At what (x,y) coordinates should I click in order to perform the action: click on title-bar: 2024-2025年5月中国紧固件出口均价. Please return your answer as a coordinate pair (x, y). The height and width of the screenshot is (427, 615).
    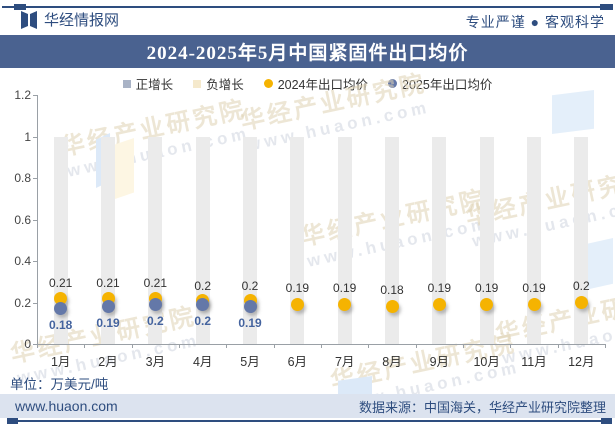
    Looking at the image, I should click on (307, 51).